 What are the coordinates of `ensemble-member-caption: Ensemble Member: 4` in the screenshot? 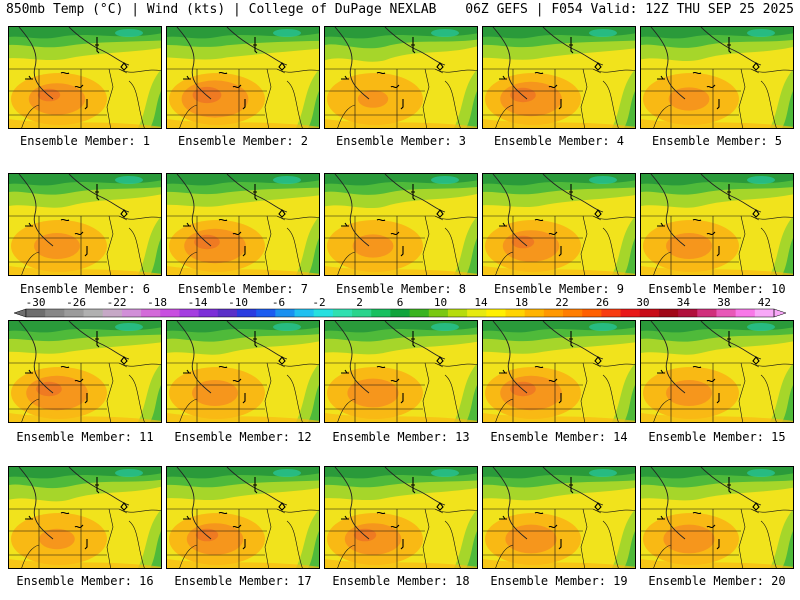 It's located at (559, 141).